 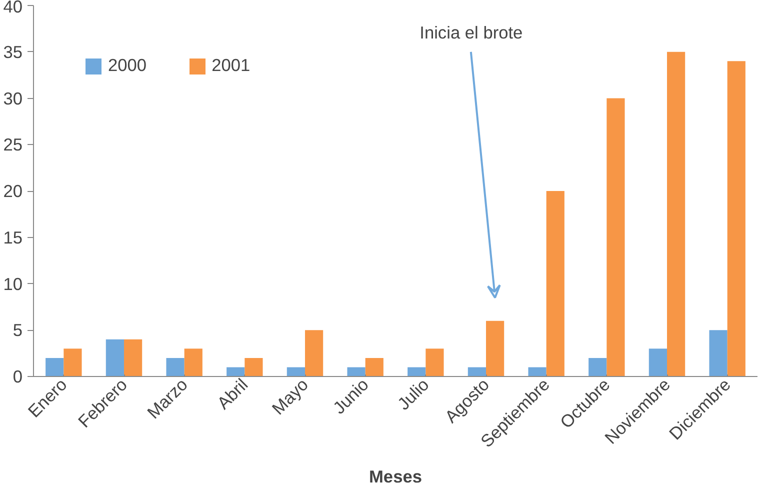 What do you see at coordinates (13, 284) in the screenshot?
I see `y-tick-label: 10` at bounding box center [13, 284].